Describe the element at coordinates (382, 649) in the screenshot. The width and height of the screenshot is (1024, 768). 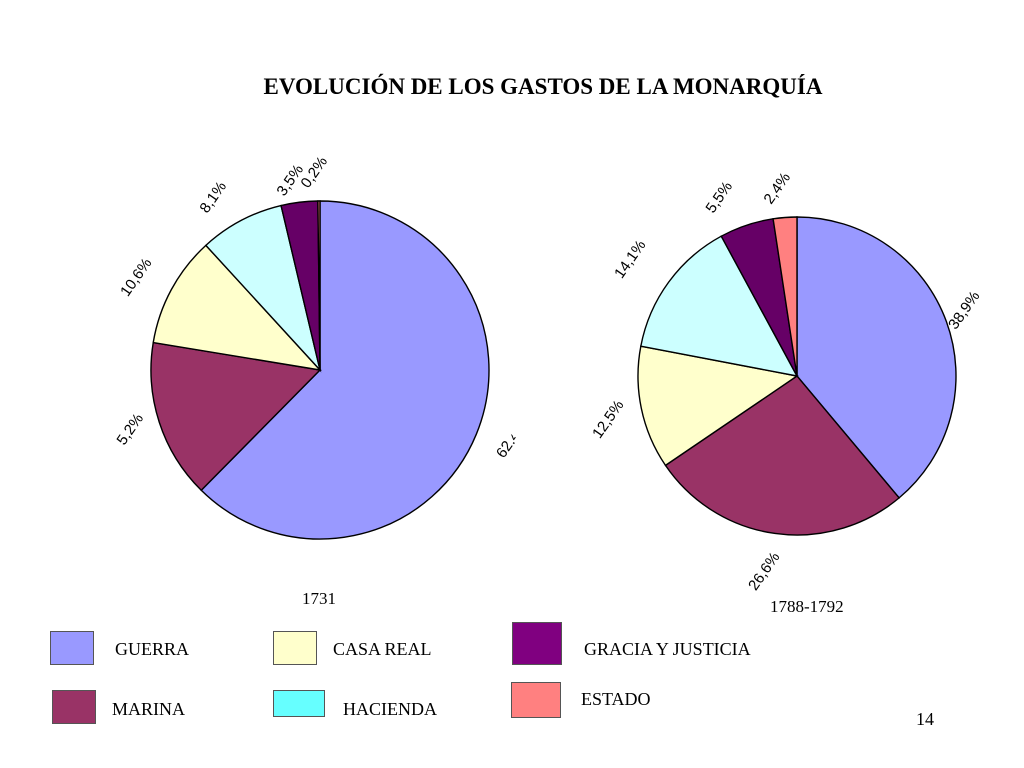
I see `legend-label-casa-real: CASA REAL` at that location.